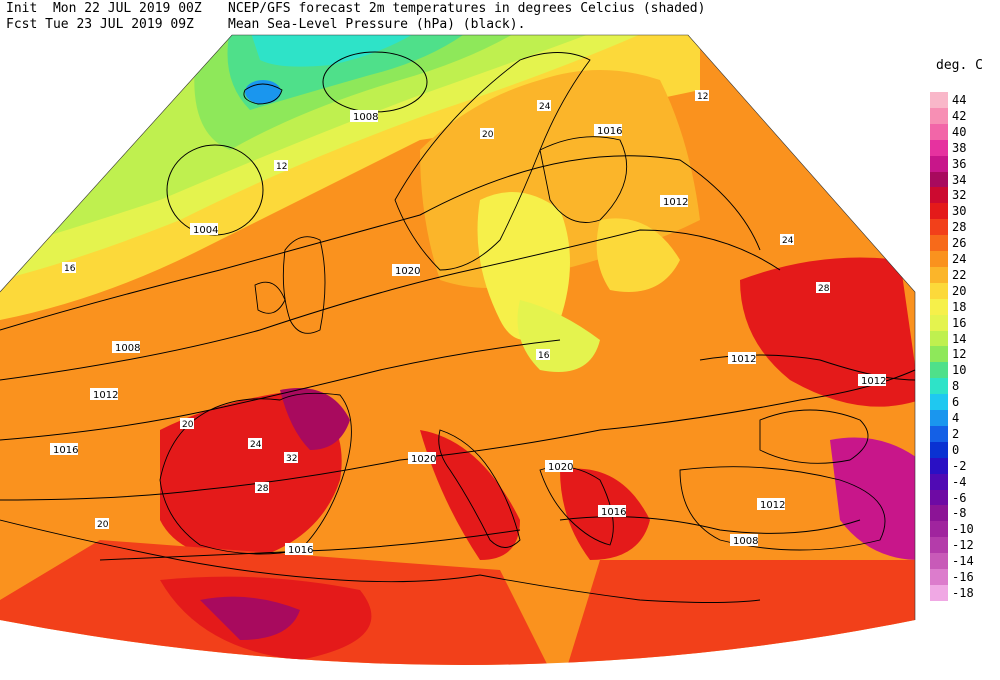 The height and width of the screenshot is (680, 1000). Describe the element at coordinates (963, 545) in the screenshot. I see `legend-label: -12` at that location.